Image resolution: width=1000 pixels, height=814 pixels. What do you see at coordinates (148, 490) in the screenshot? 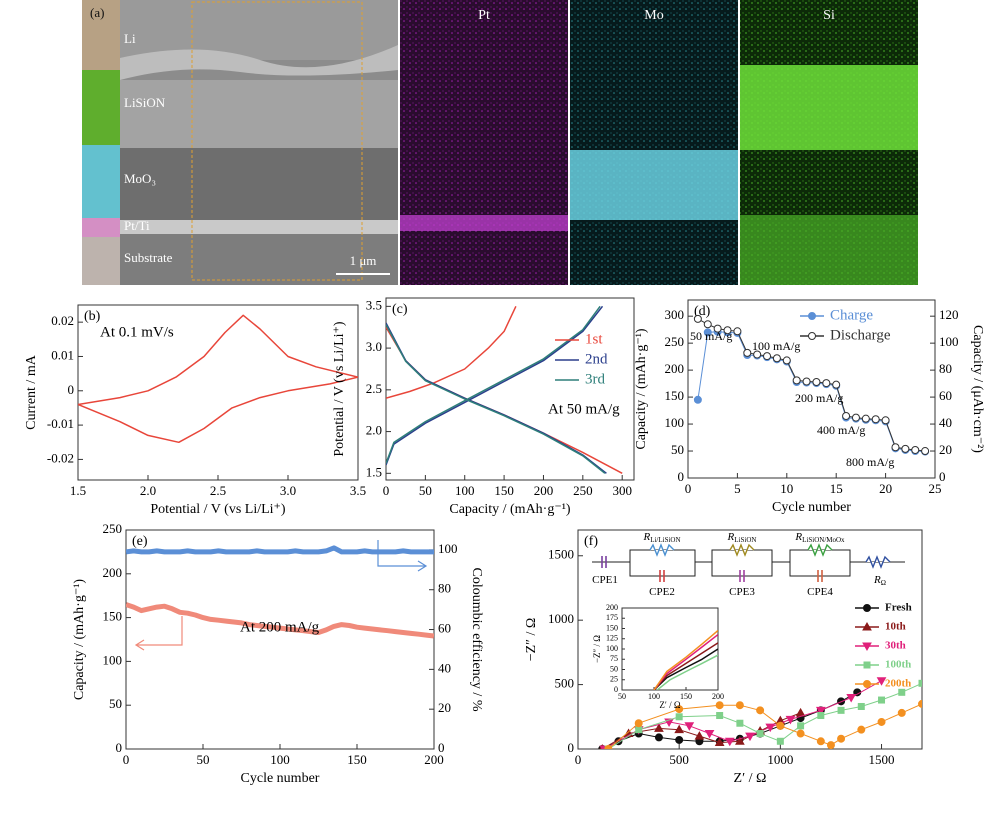
I see `x-tick-label: 2.0` at bounding box center [148, 490].